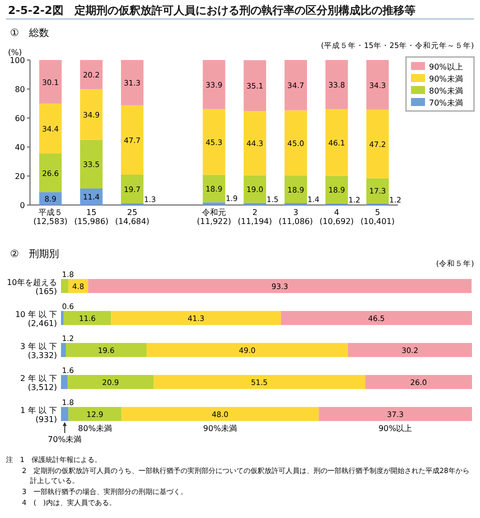 The width and height of the screenshot is (480, 518). What do you see at coordinates (95, 429) in the screenshot?
I see `series-label: 80%未満` at bounding box center [95, 429].